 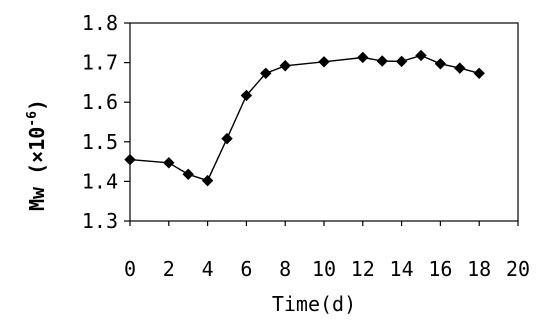 I want to click on y-tick-label: 1.8, so click(x=100, y=23).